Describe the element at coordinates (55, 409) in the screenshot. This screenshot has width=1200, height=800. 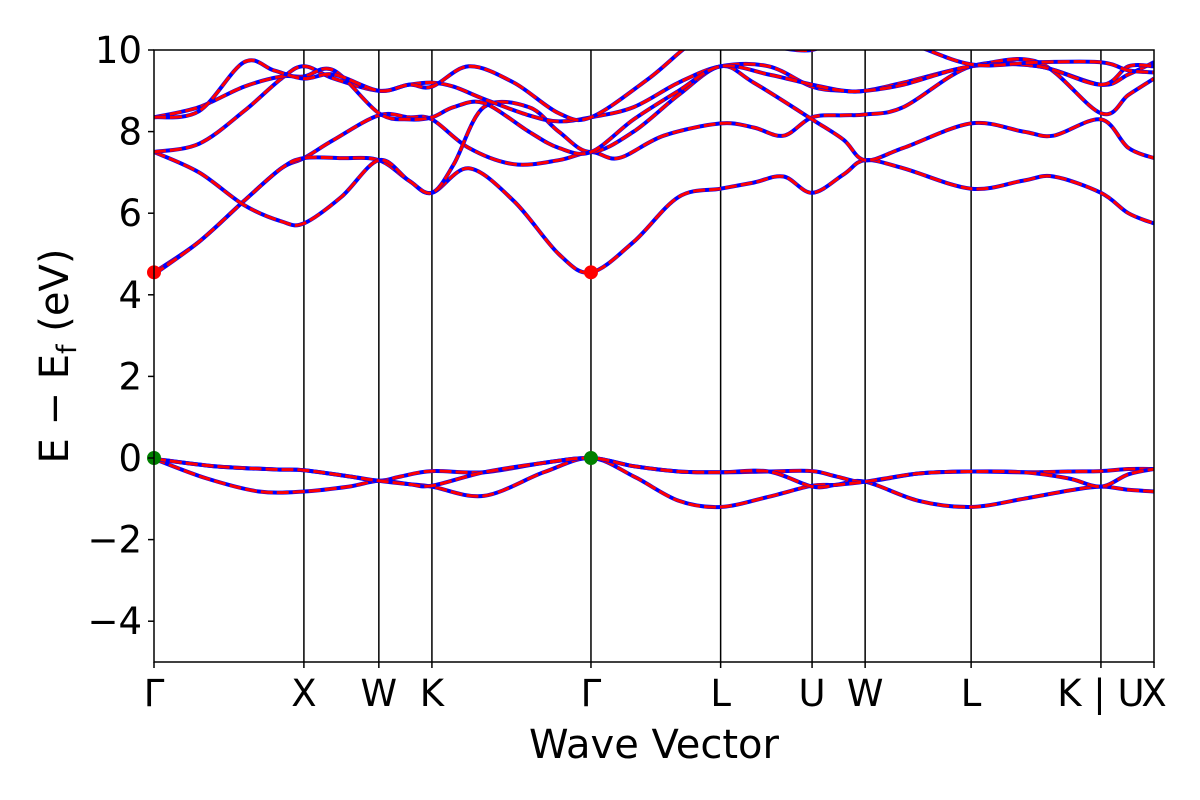
I see `y-axis-title-main: E − E` at that location.